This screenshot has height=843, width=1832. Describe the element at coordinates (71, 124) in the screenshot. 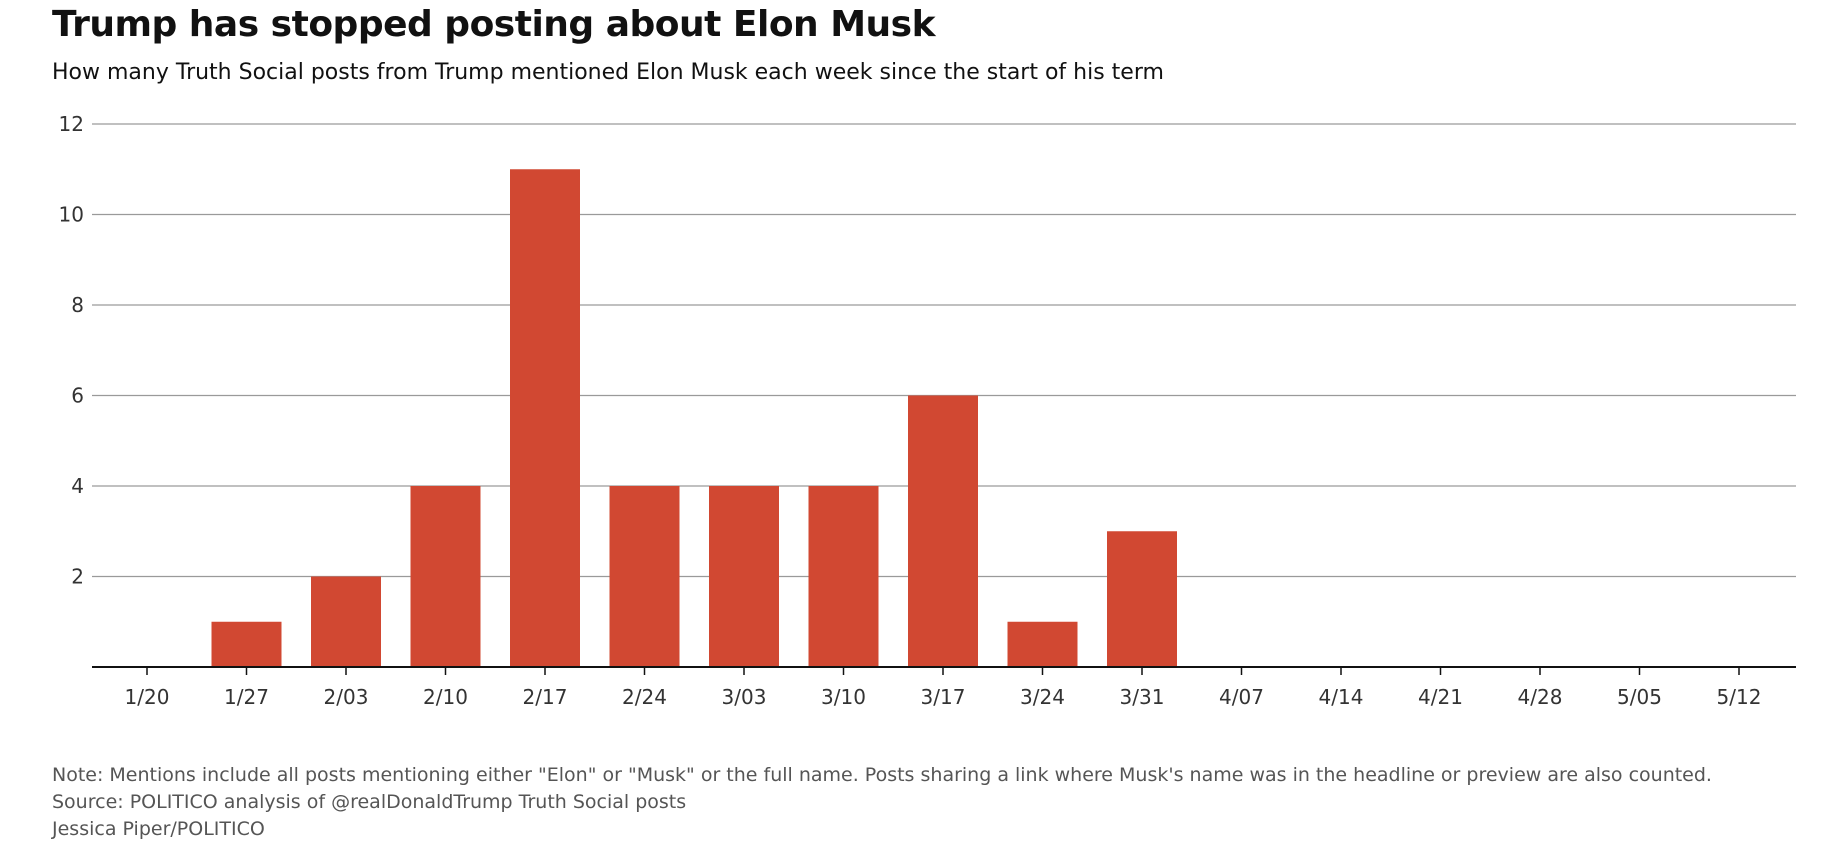

I see `y-tick-label: 12` at that location.